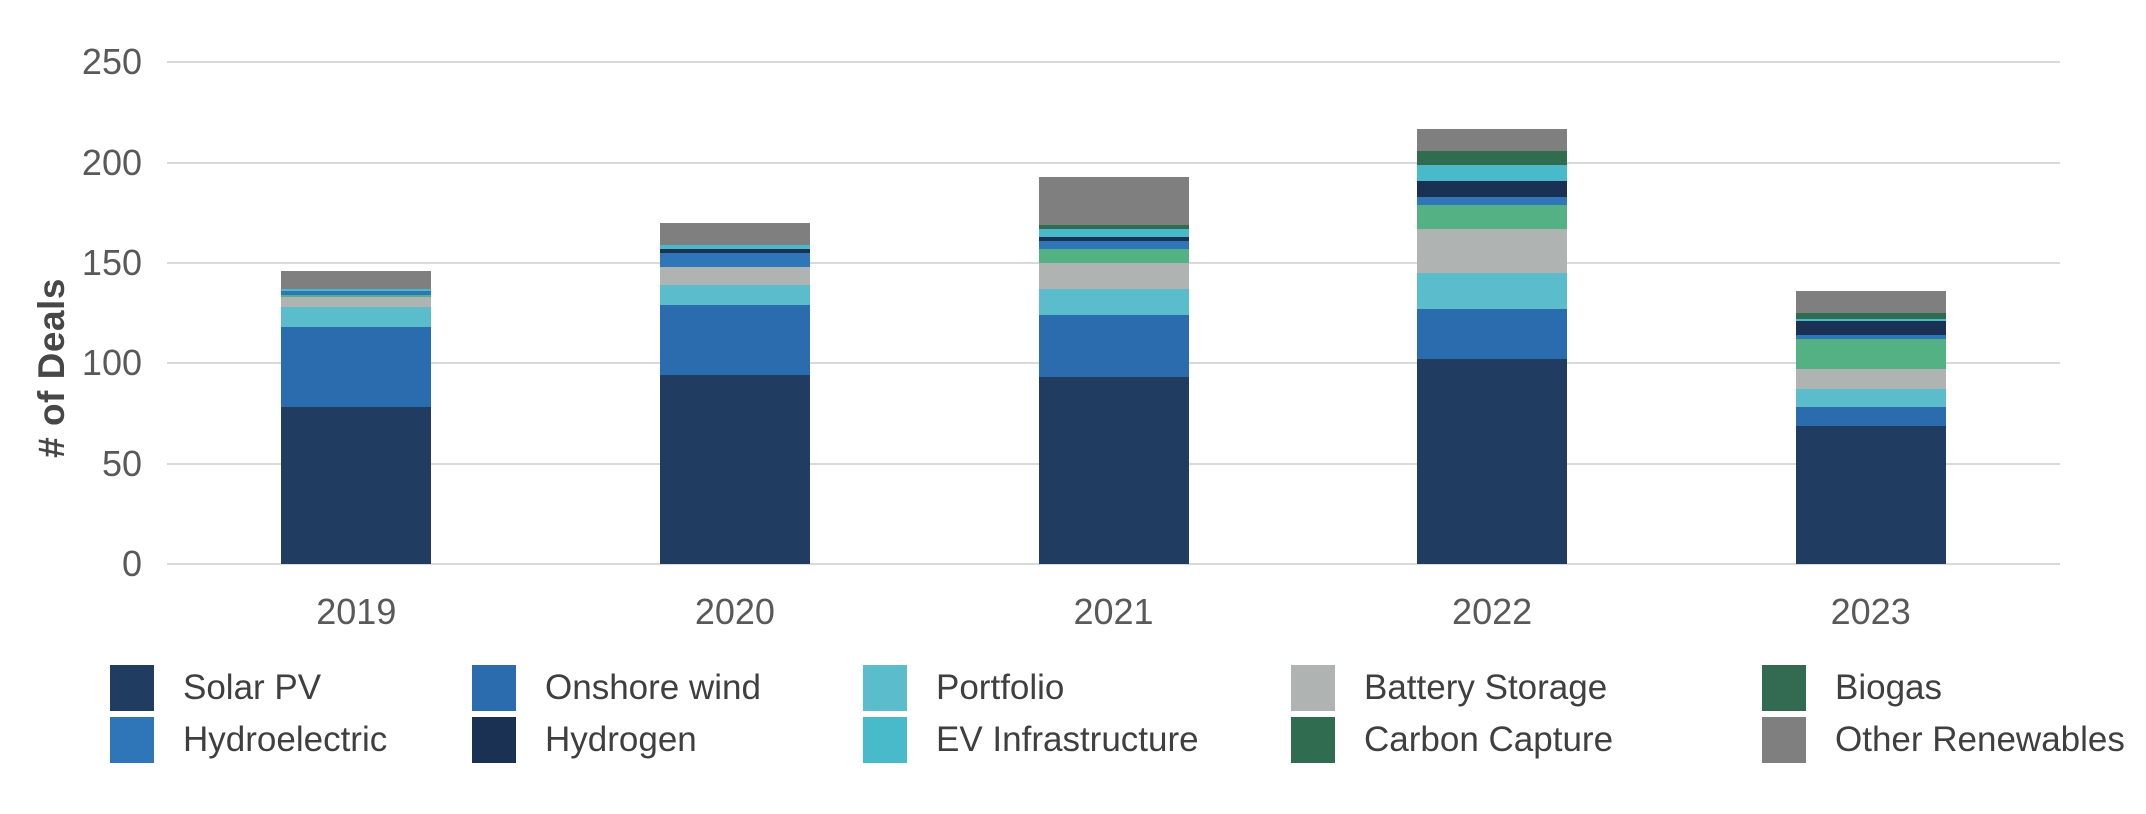 Image resolution: width=2146 pixels, height=814 pixels. What do you see at coordinates (111, 162) in the screenshot?
I see `y-axis-tick-label: 200` at bounding box center [111, 162].